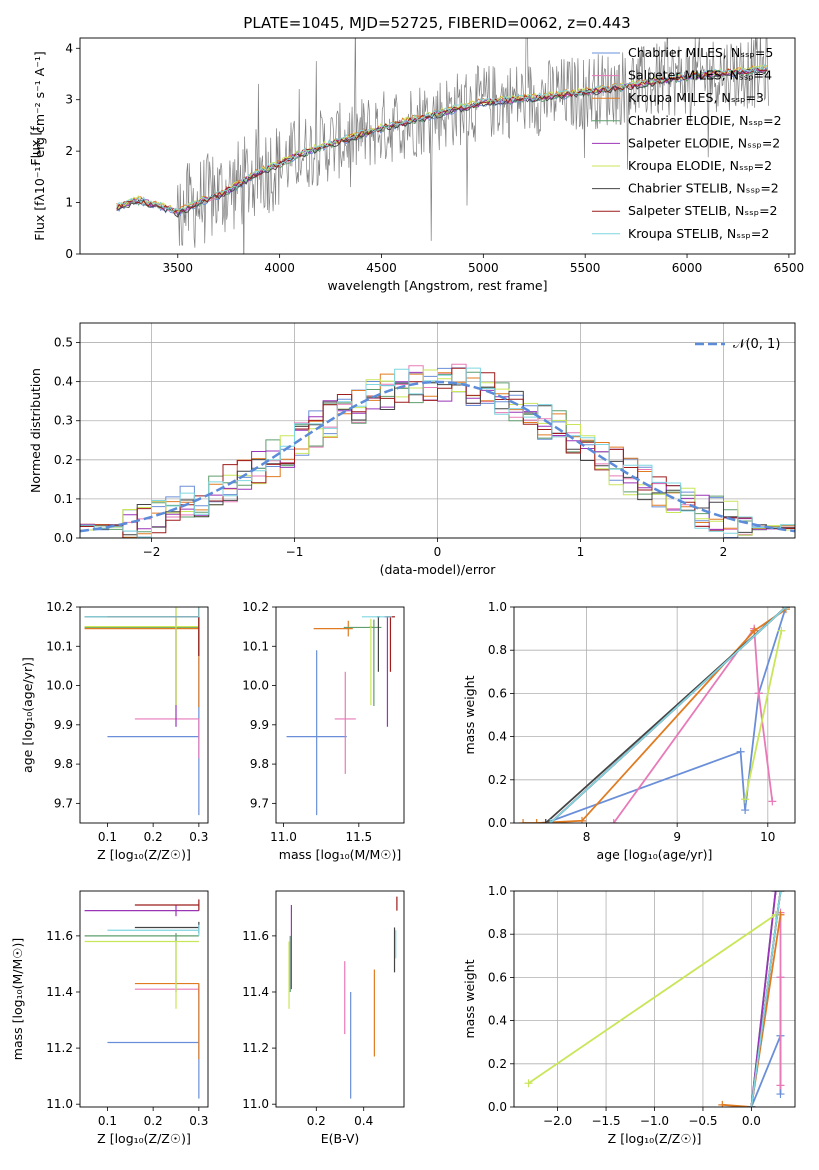  Describe the element at coordinates (581, 552) in the screenshot. I see `x-tick-label: 1` at that location.